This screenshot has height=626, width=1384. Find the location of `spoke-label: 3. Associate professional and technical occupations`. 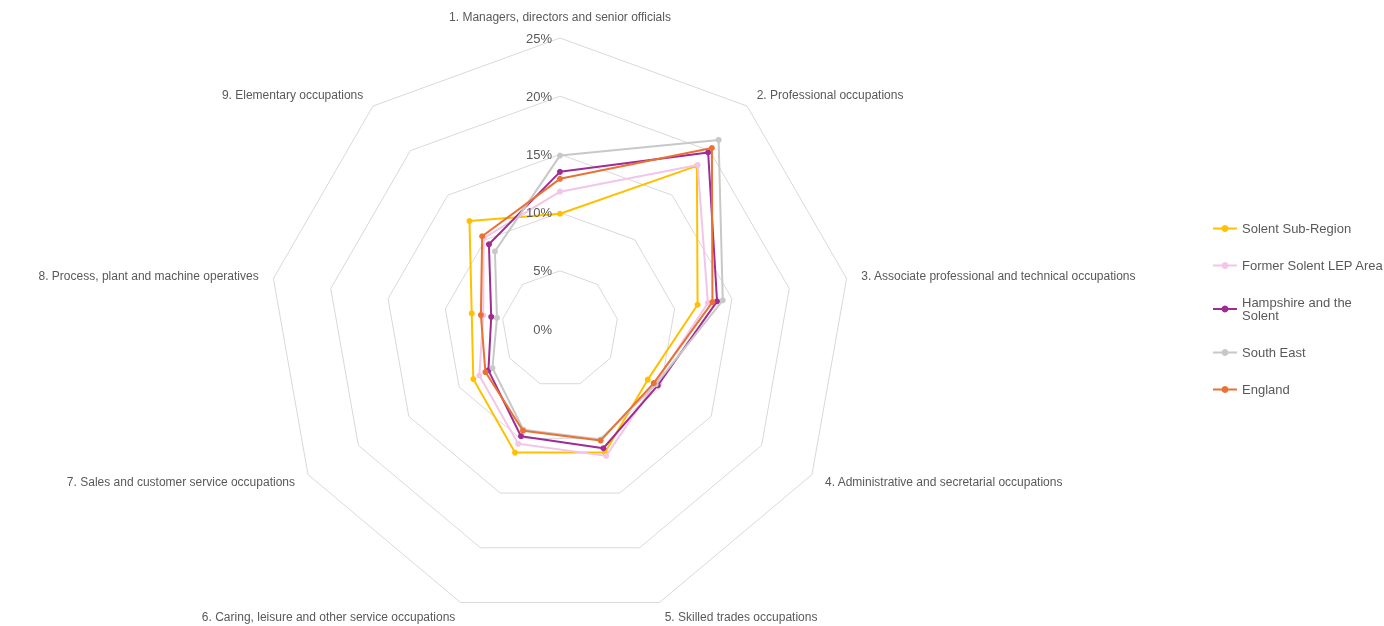

spoke-label: 3. Associate professional and technical occupations is located at coordinates (998, 275).